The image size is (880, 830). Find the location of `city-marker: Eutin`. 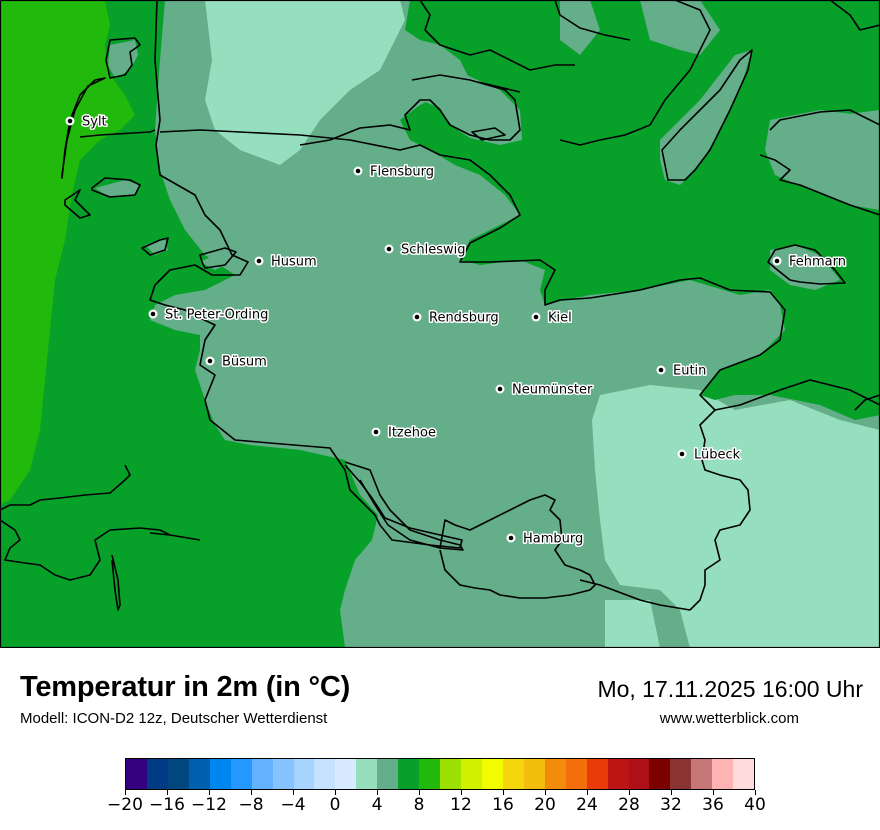

city-marker: Eutin is located at coordinates (682, 371).